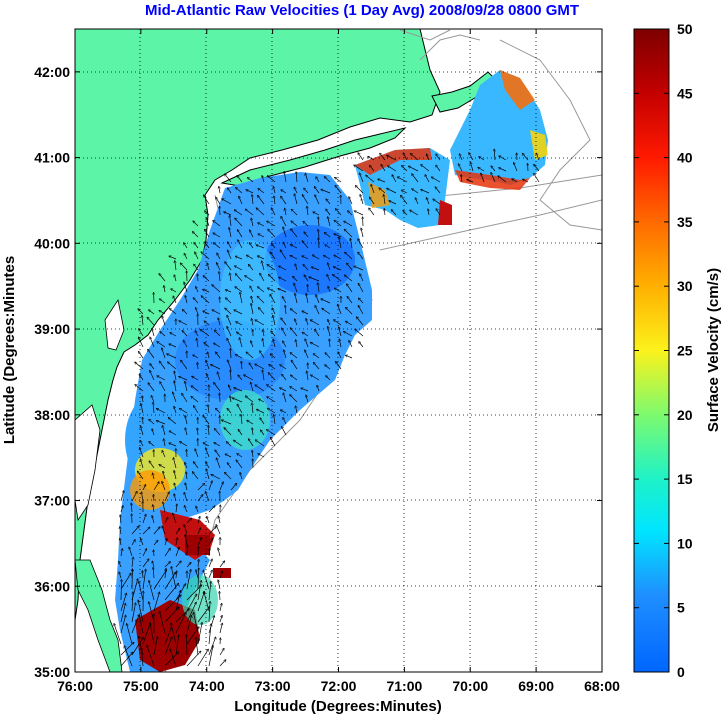 Image resolution: width=724 pixels, height=714 pixels. Describe the element at coordinates (681, 672) in the screenshot. I see `colorbar-tick-label: 0` at that location.